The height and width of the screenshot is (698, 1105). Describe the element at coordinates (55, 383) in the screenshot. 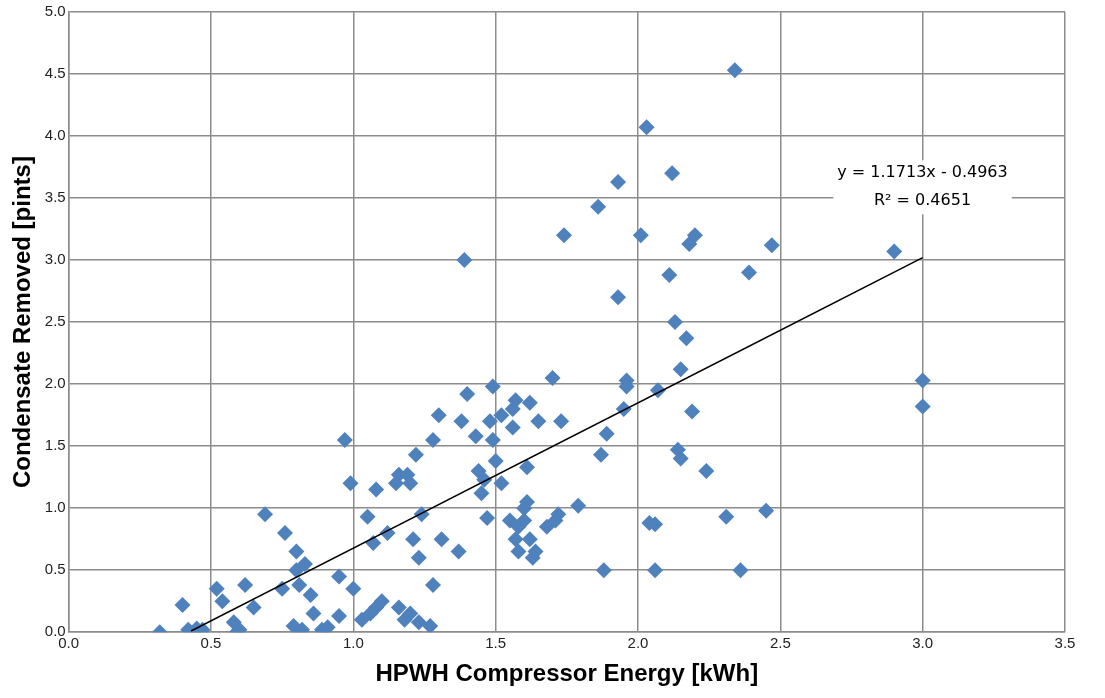

I see `y-tick-label: 2.0` at that location.